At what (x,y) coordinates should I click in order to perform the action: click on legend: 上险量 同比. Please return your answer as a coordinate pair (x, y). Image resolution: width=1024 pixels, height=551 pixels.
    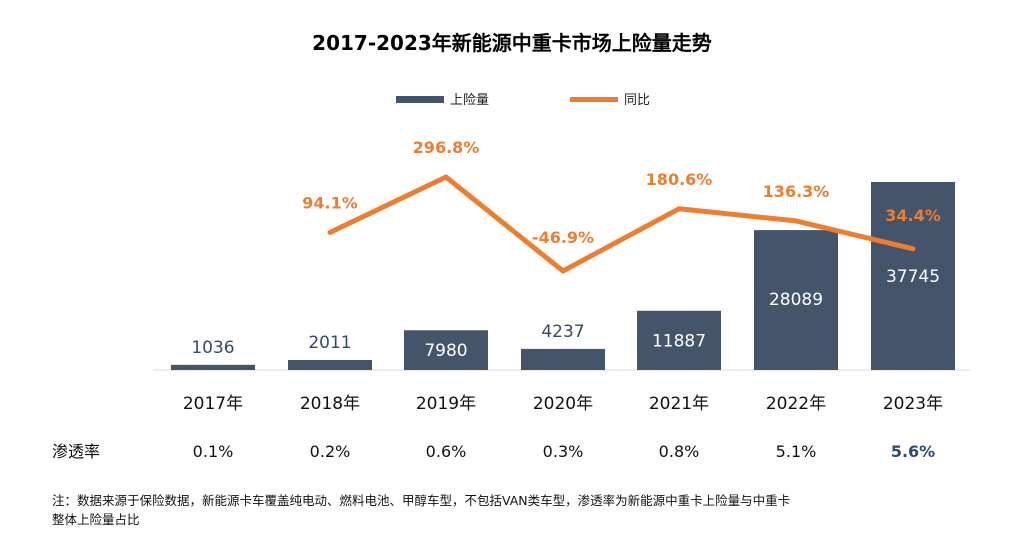
    Looking at the image, I should click on (523, 100).